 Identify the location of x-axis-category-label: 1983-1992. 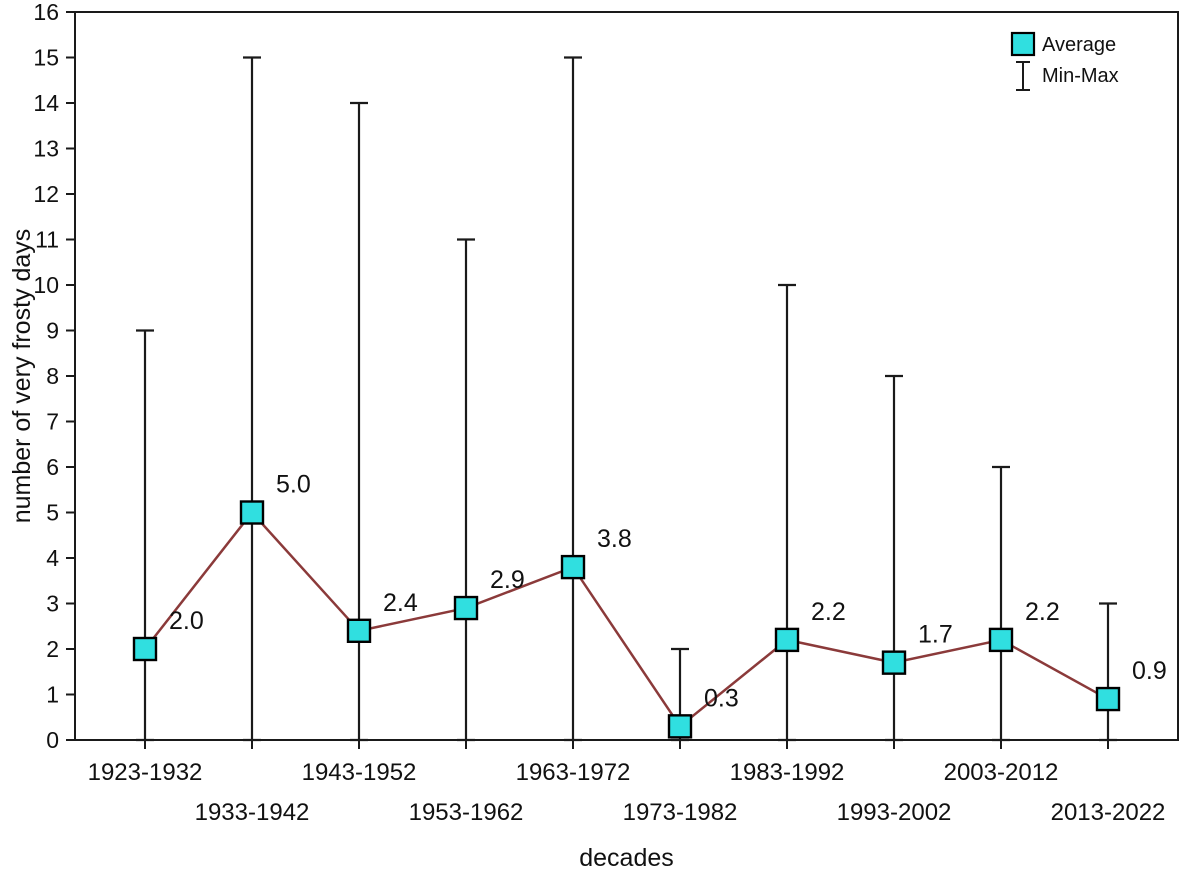
(787, 772).